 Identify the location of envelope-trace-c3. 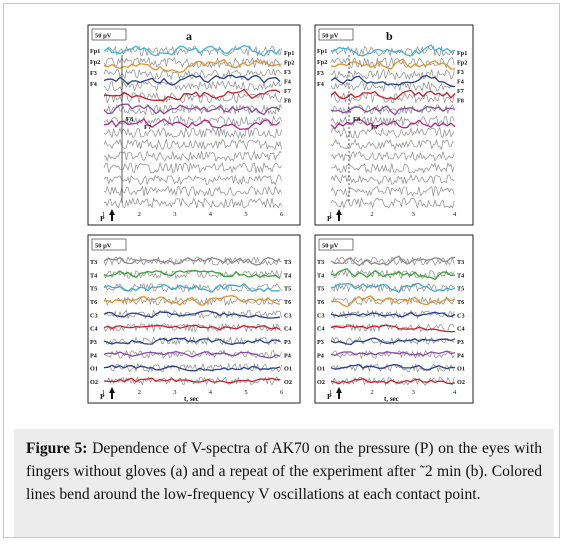
(393, 314).